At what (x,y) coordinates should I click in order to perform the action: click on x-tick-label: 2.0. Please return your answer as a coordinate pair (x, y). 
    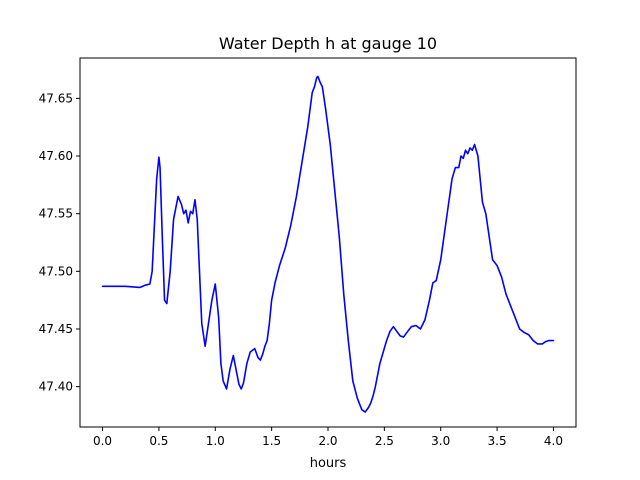
    Looking at the image, I should click on (327, 441).